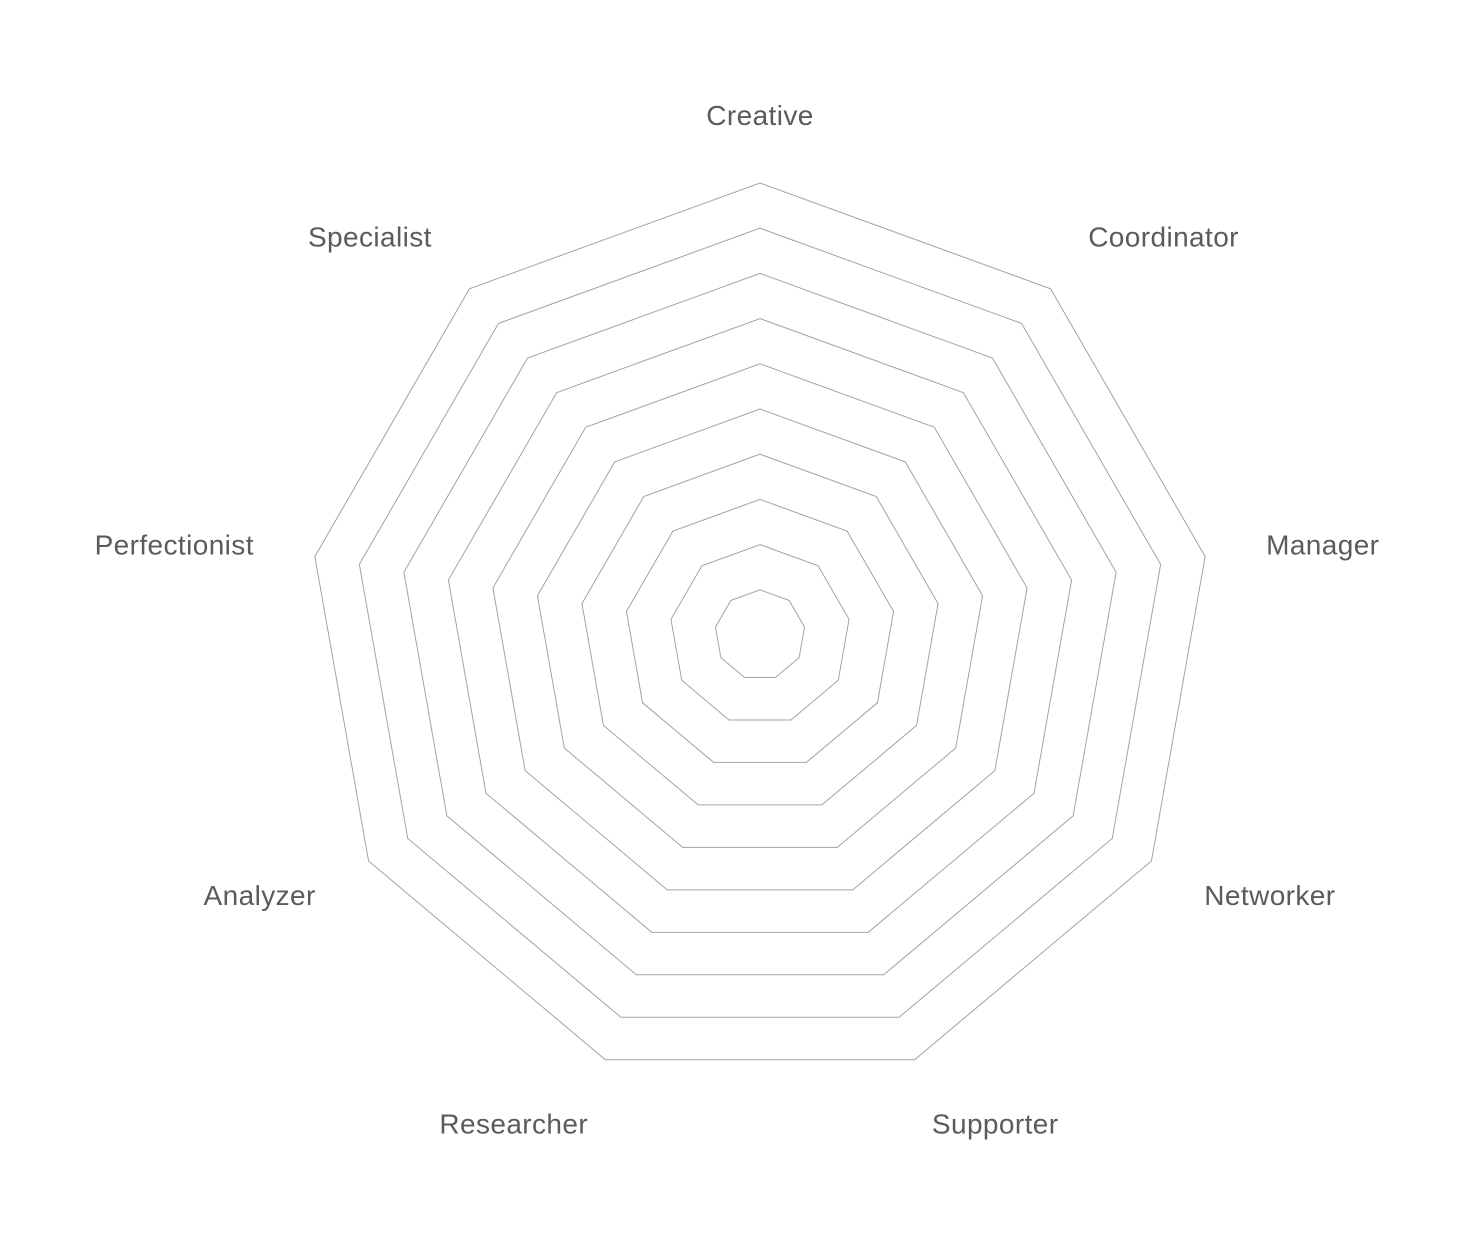 This screenshot has height=1250, width=1458. What do you see at coordinates (260, 895) in the screenshot?
I see `axis-label-analyzer: Analyzer` at bounding box center [260, 895].